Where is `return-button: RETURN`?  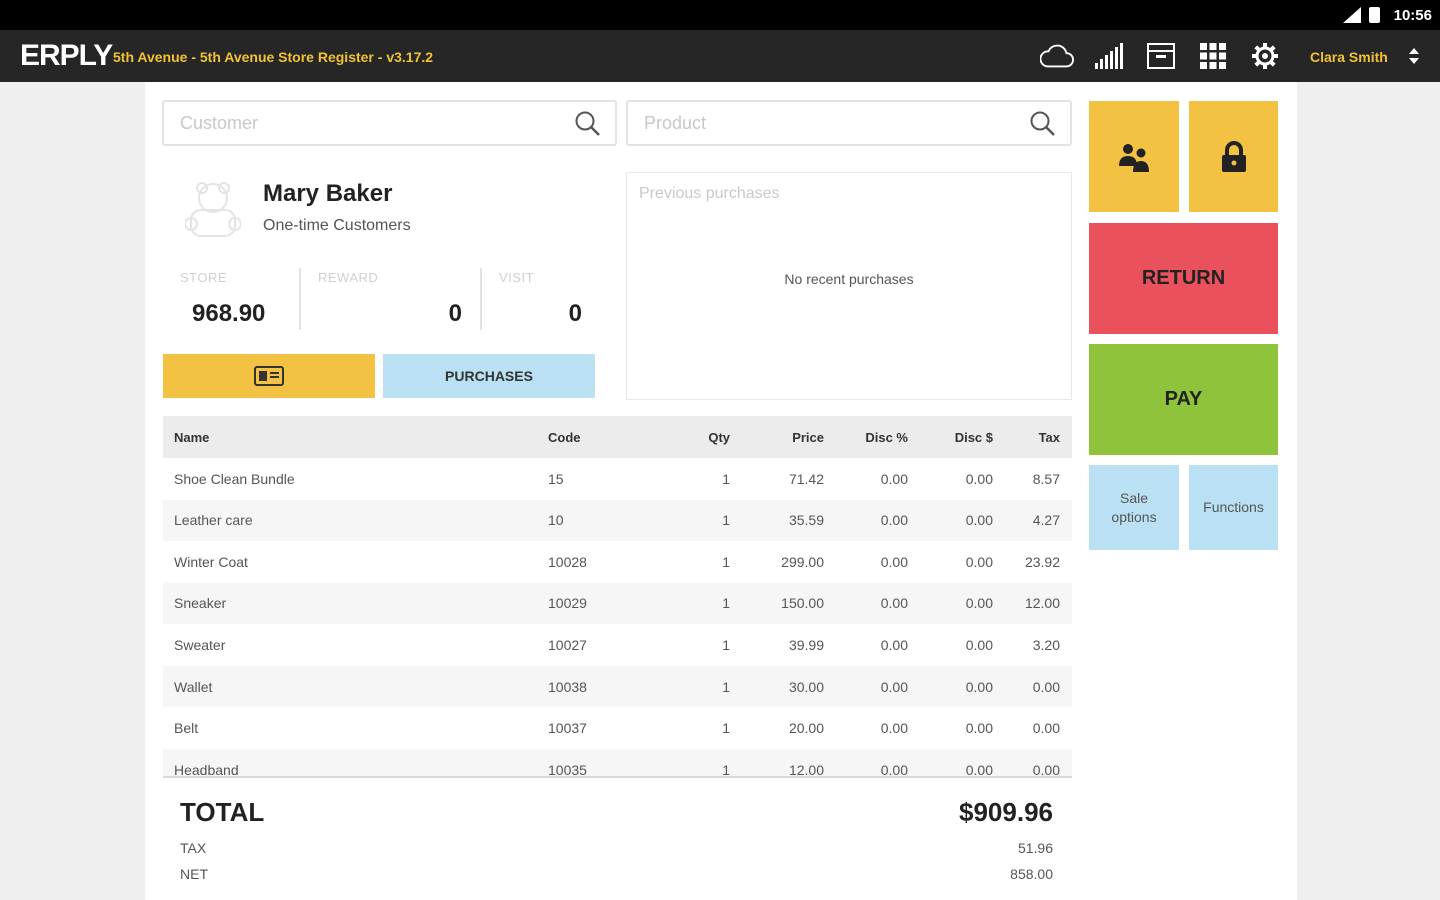 return-button: RETURN is located at coordinates (1183, 278).